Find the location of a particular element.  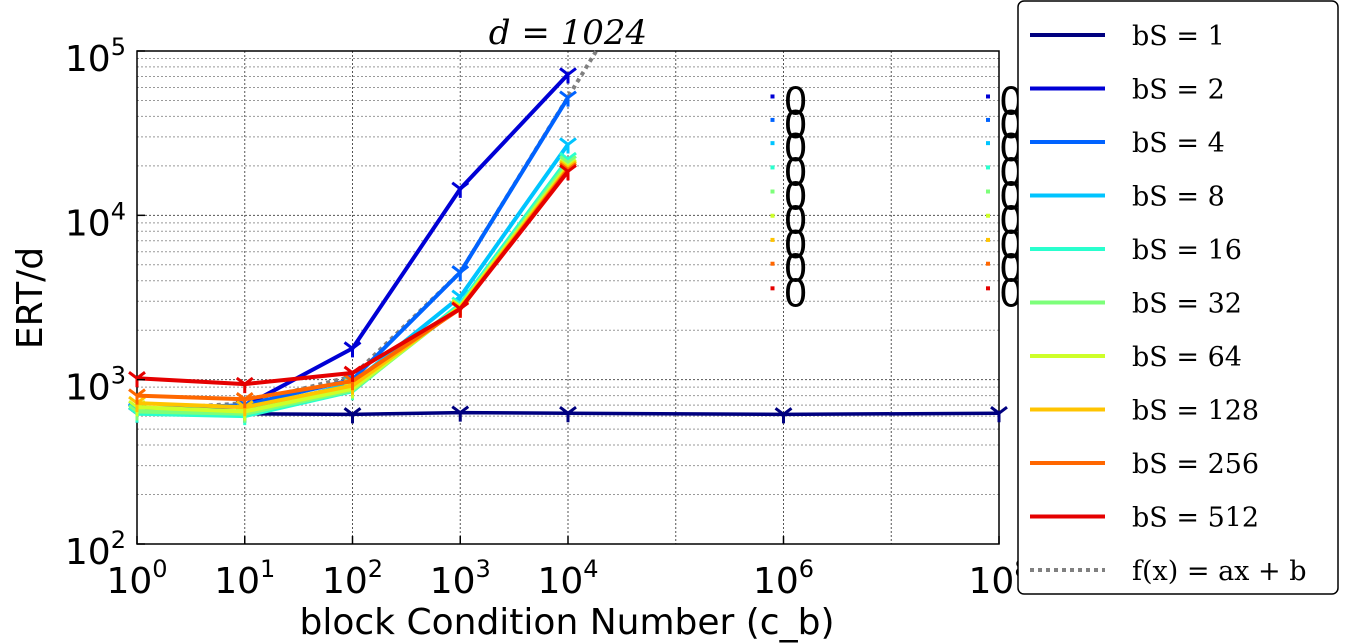

y-tick-label: 10³ is located at coordinates (95, 385).